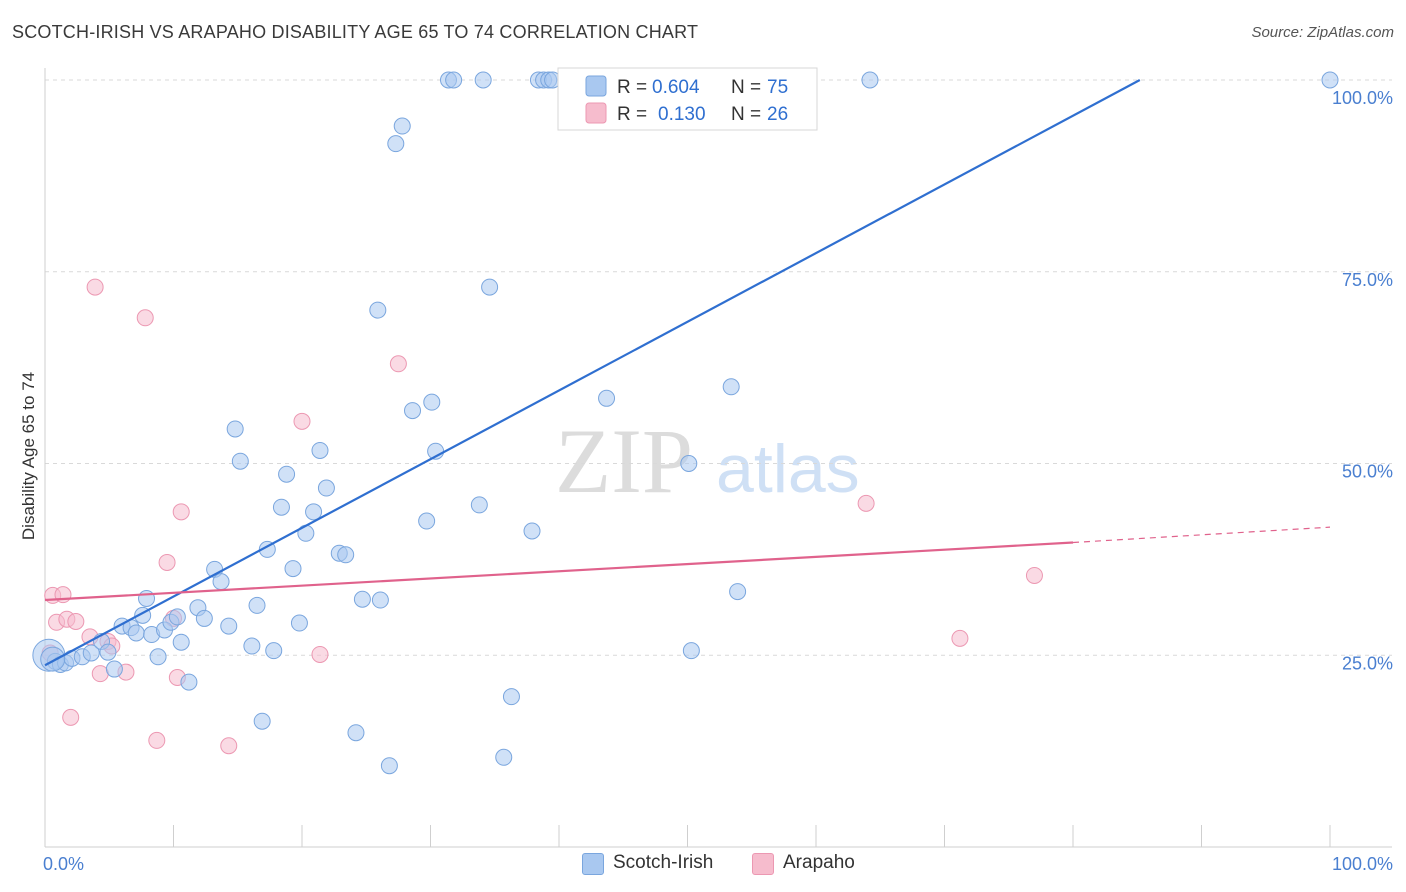 The height and width of the screenshot is (892, 1406). What do you see at coordinates (1201, 535) in the screenshot?
I see `arapaho-trend-extension` at bounding box center [1201, 535].